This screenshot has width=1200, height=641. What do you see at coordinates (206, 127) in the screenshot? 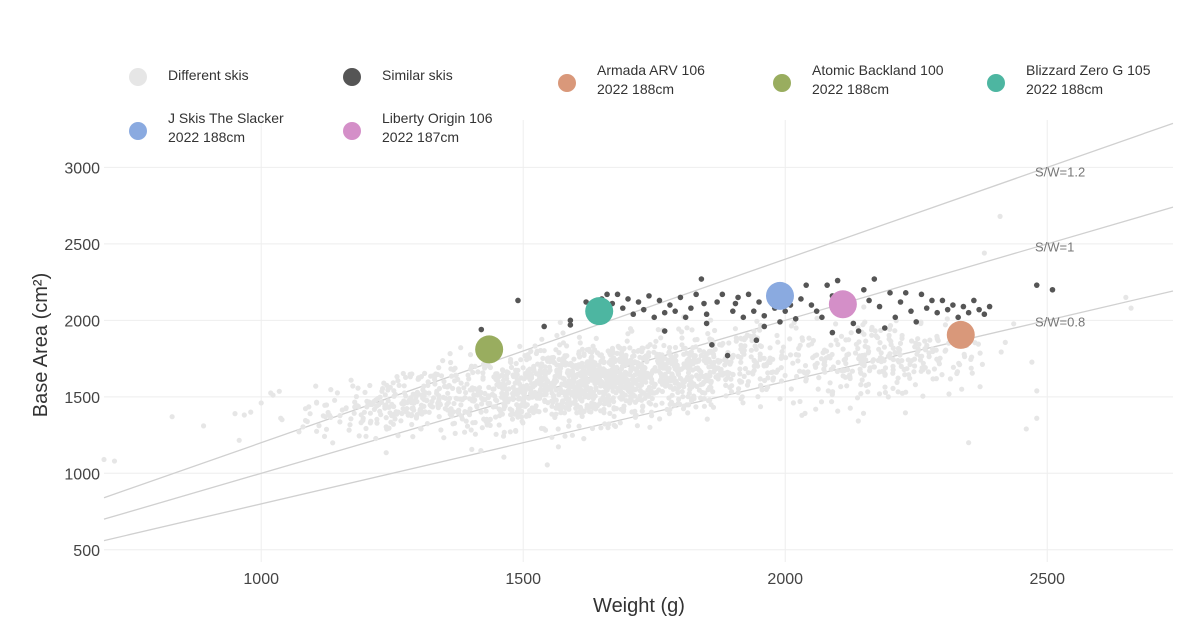
I see `legend-item: J Skis The Slacker 2022 188cm` at bounding box center [206, 127].